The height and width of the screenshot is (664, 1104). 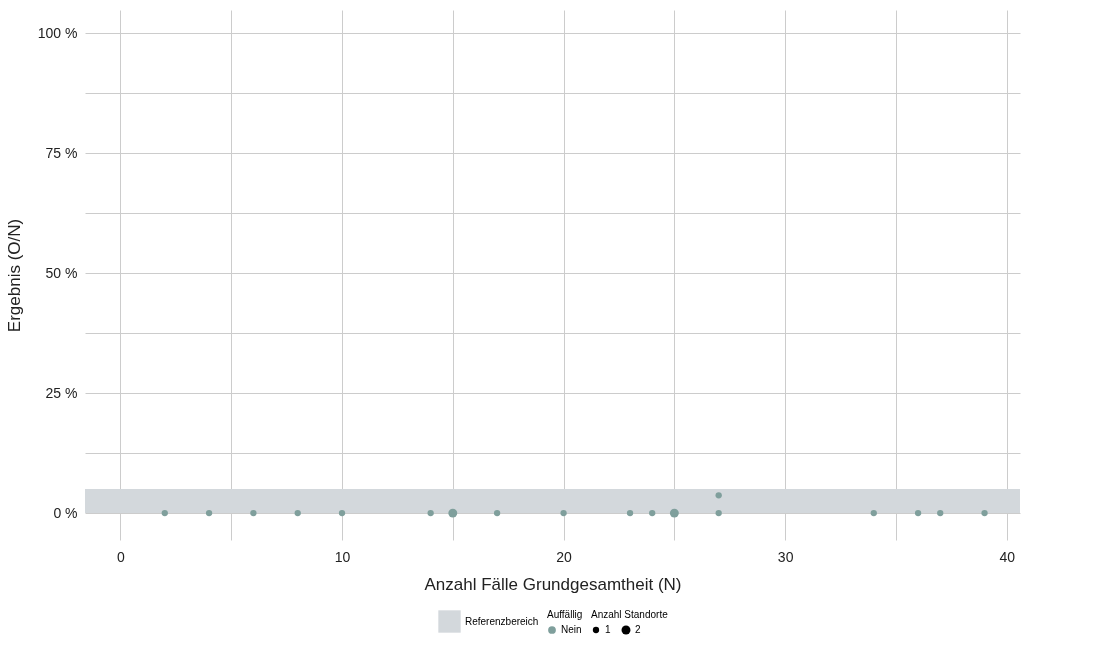 What do you see at coordinates (61, 152) in the screenshot?
I see `y-tick-label: 75 %` at bounding box center [61, 152].